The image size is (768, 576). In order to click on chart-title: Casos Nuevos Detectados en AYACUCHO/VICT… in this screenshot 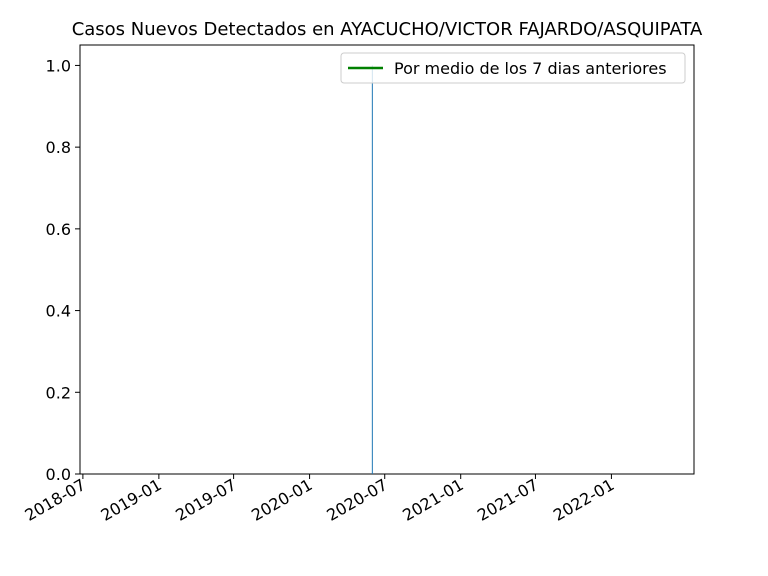, I will do `click(387, 29)`.